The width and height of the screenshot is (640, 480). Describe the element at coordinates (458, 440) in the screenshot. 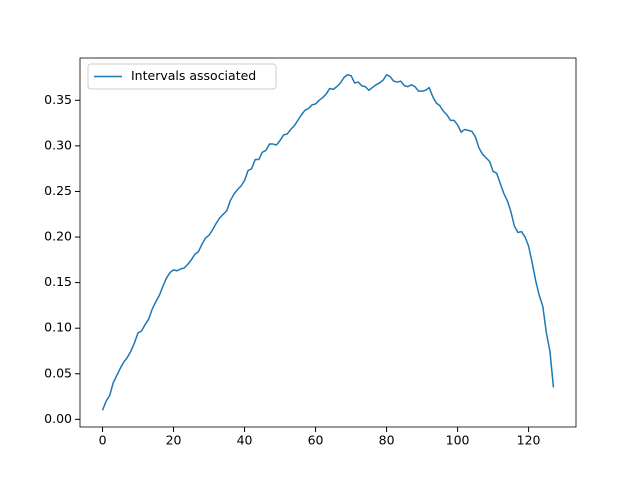

I see `x-tick-label: 100` at that location.